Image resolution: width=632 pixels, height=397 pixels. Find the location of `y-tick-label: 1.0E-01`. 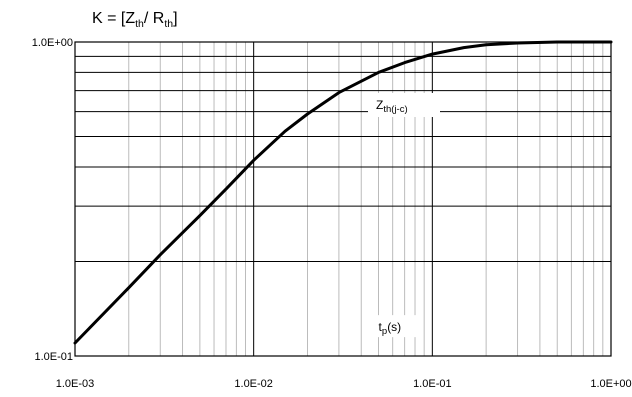

y-tick-label: 1.0E-01 is located at coordinates (53, 357).